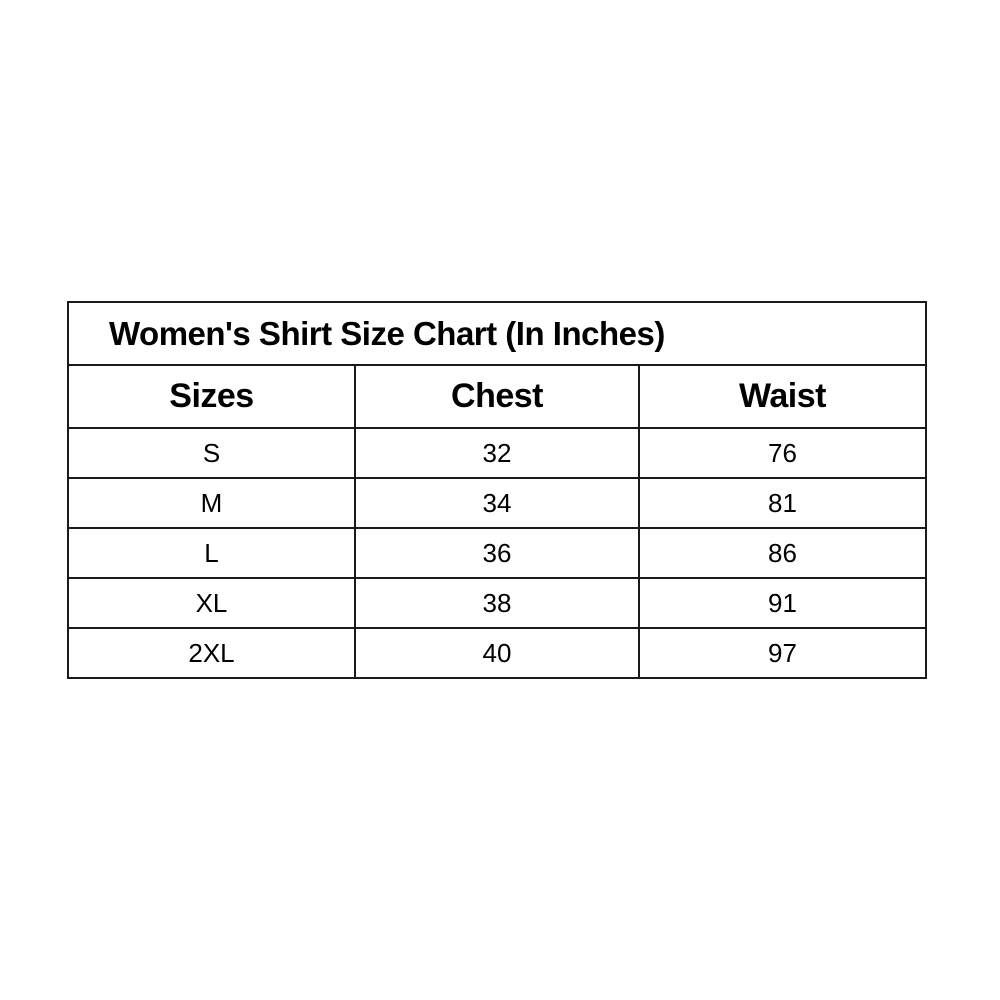  I want to click on table-row: 2XL 40 97, so click(497, 653).